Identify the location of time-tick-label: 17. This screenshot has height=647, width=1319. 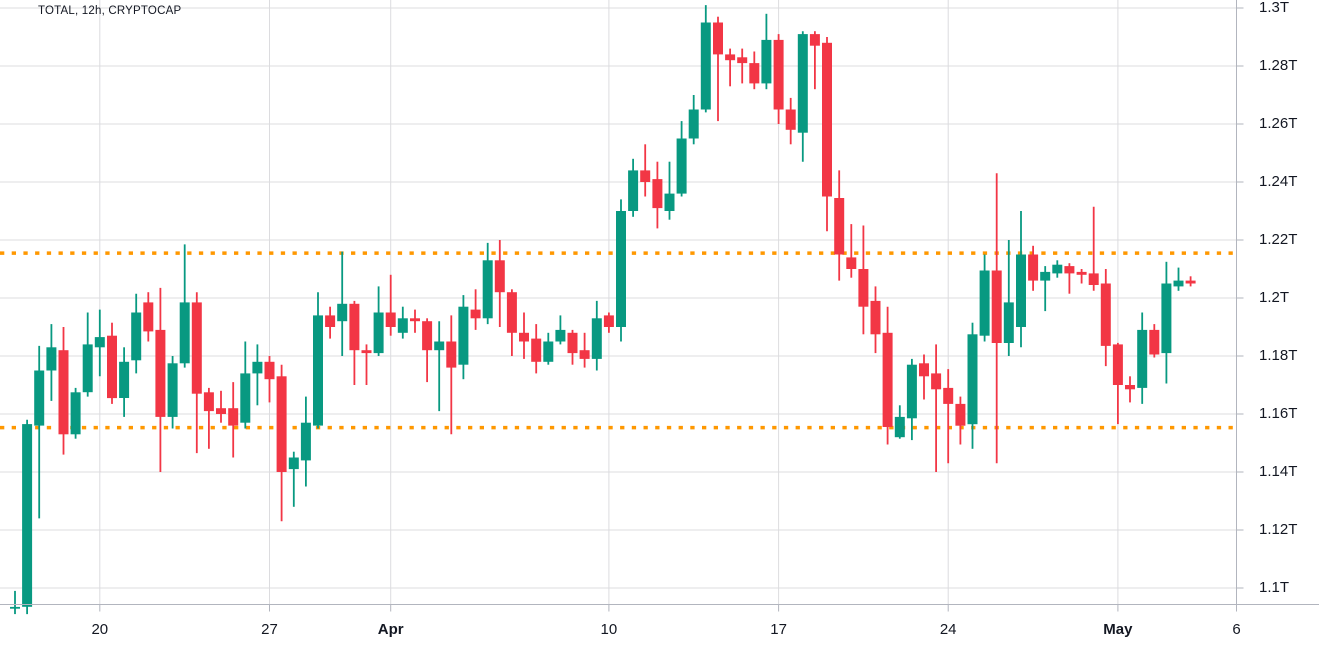
(778, 629).